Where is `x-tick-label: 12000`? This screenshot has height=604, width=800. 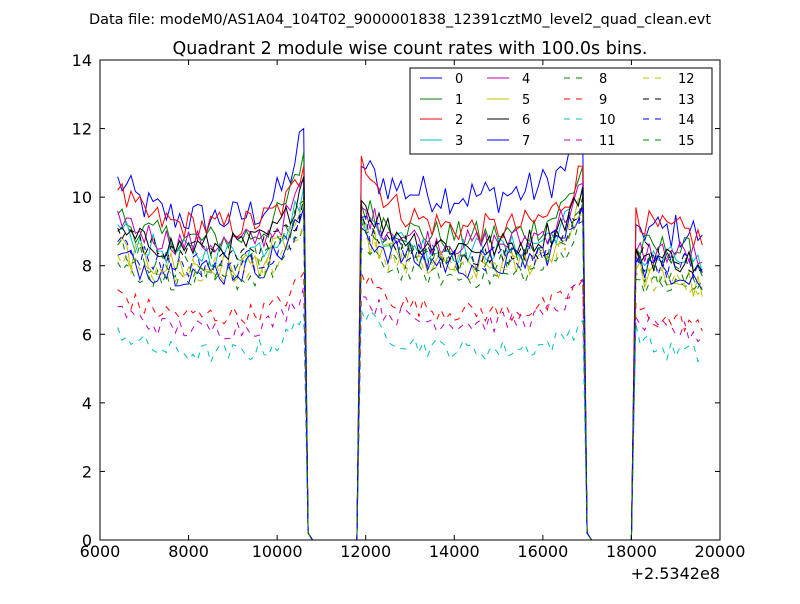 x-tick-label: 12000 is located at coordinates (365, 551).